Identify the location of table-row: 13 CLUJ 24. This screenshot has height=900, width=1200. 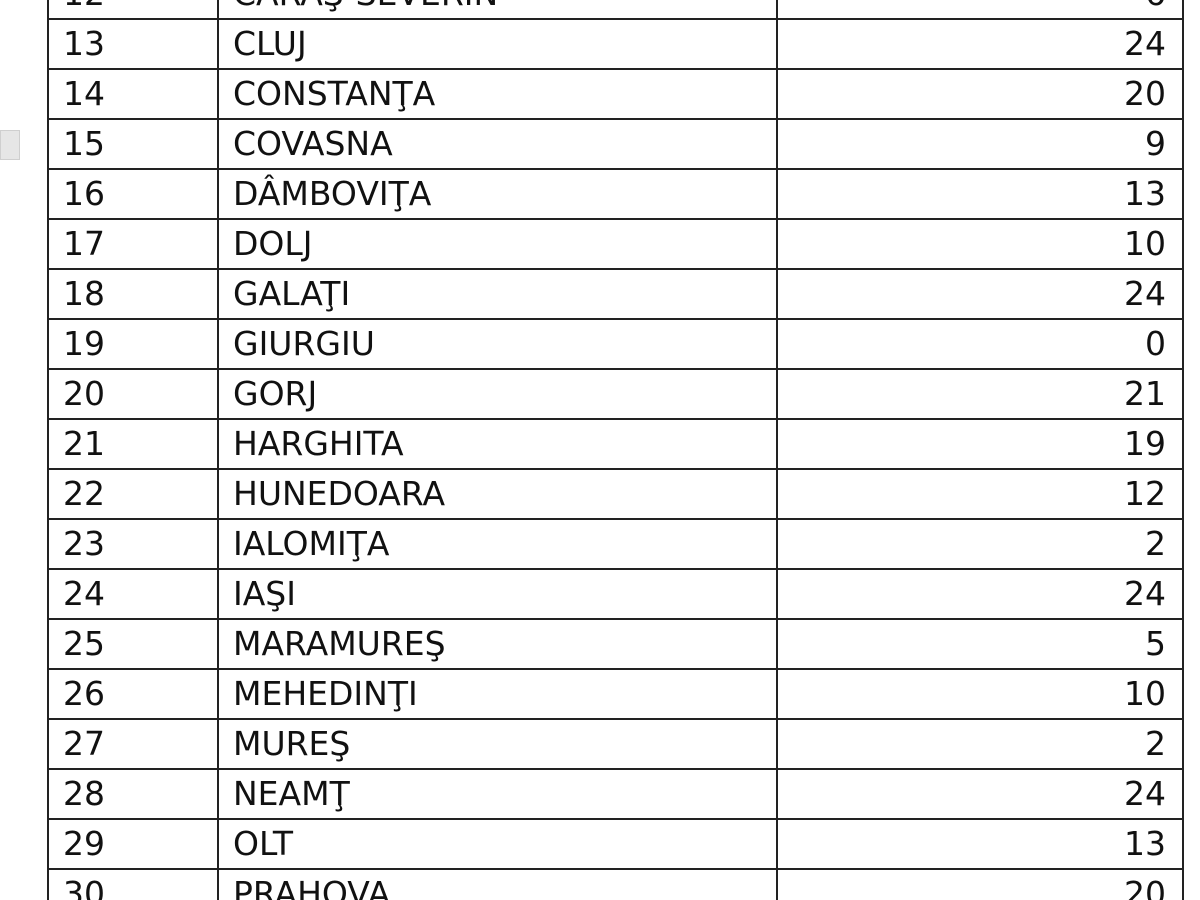
(615, 44).